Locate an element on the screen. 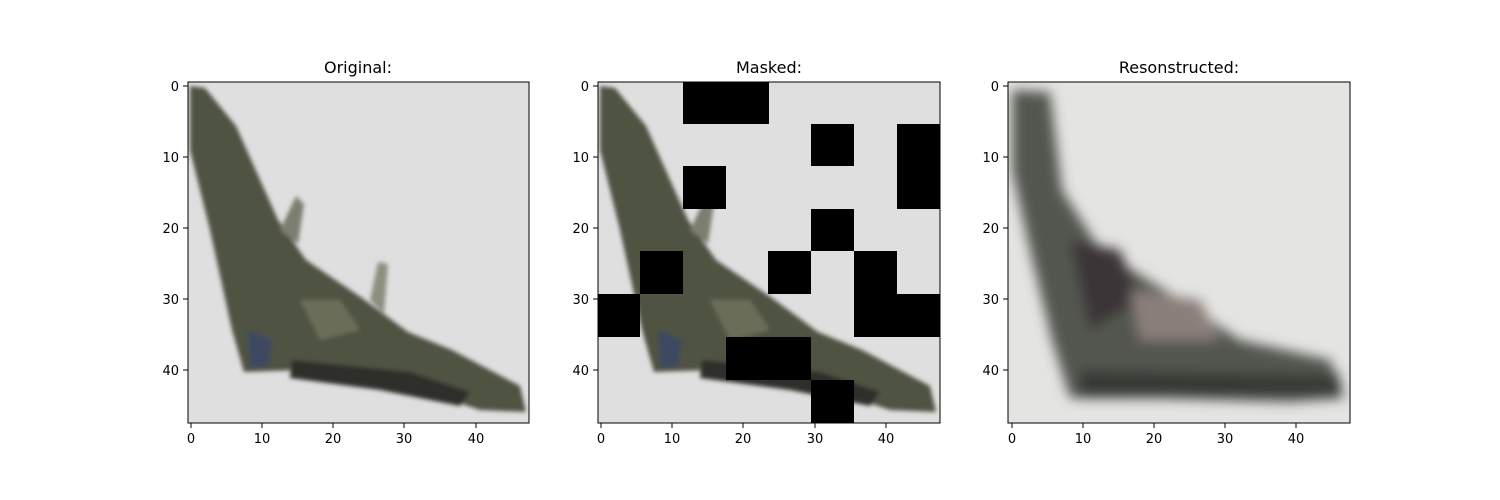  panel-title: Original: is located at coordinates (358, 67).